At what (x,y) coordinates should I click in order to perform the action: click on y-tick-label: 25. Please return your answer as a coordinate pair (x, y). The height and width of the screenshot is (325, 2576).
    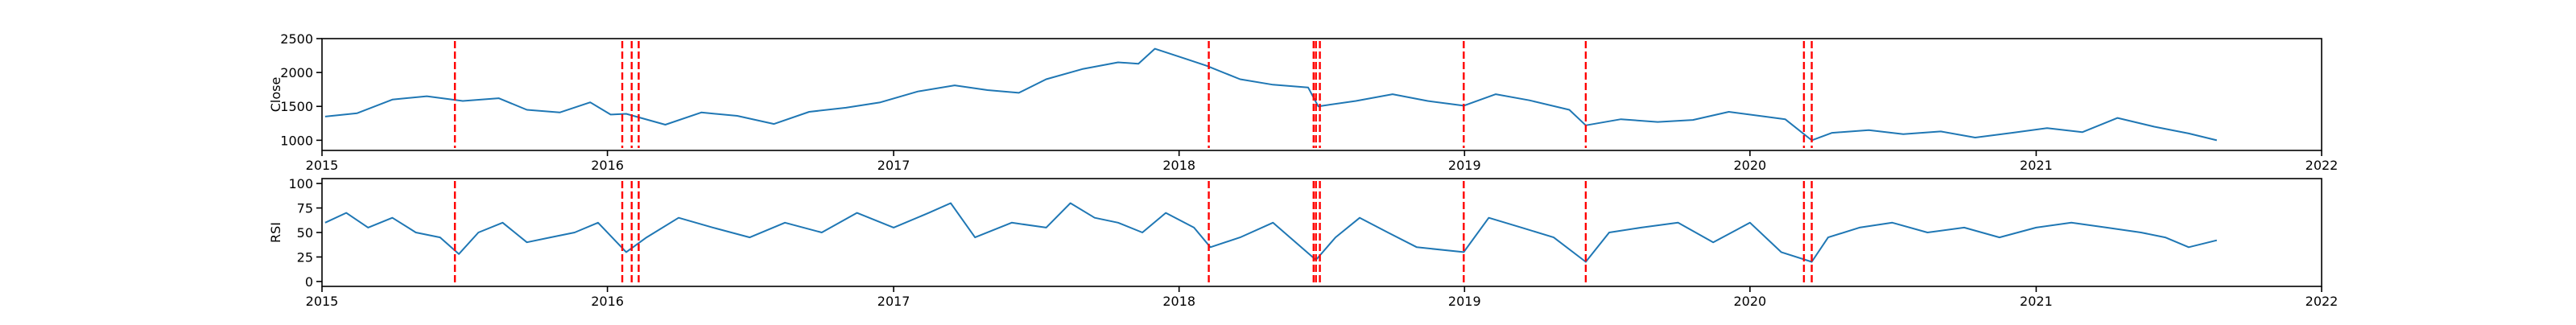
    Looking at the image, I should click on (305, 257).